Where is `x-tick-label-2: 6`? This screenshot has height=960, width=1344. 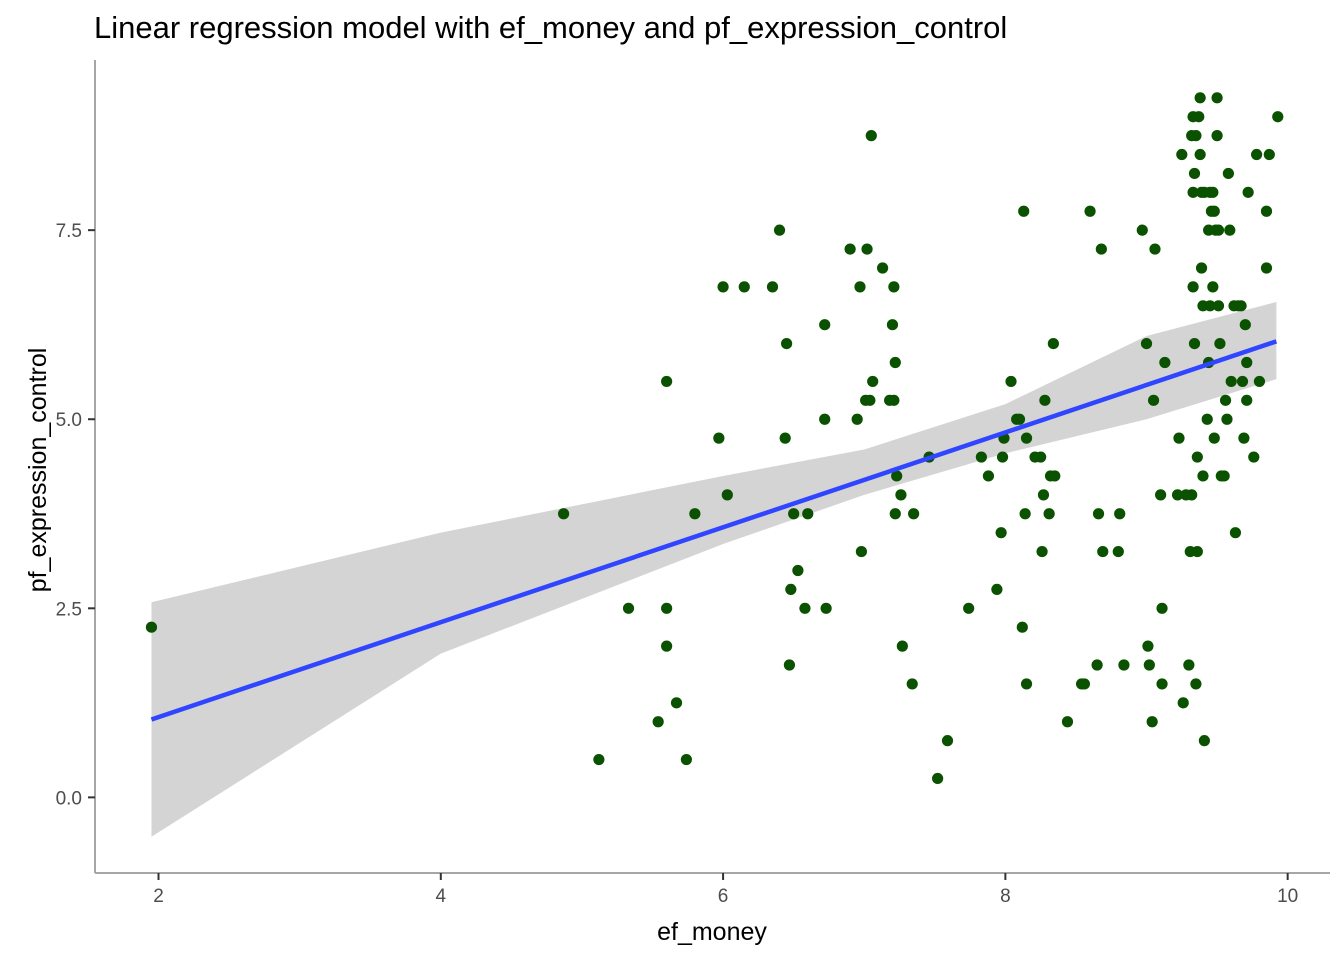
x-tick-label-2: 6 is located at coordinates (723, 896).